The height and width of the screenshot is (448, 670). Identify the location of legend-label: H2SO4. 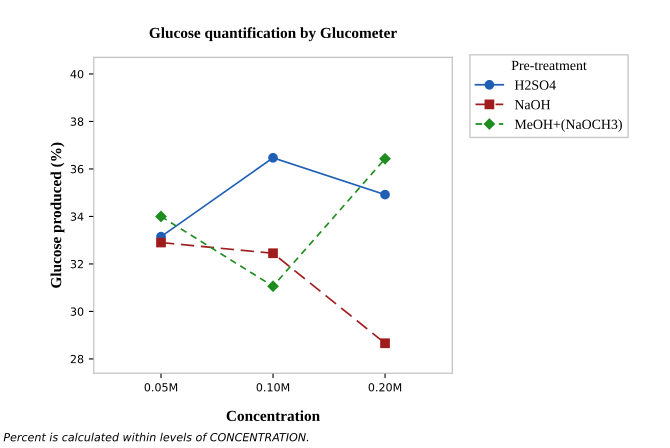
(535, 85).